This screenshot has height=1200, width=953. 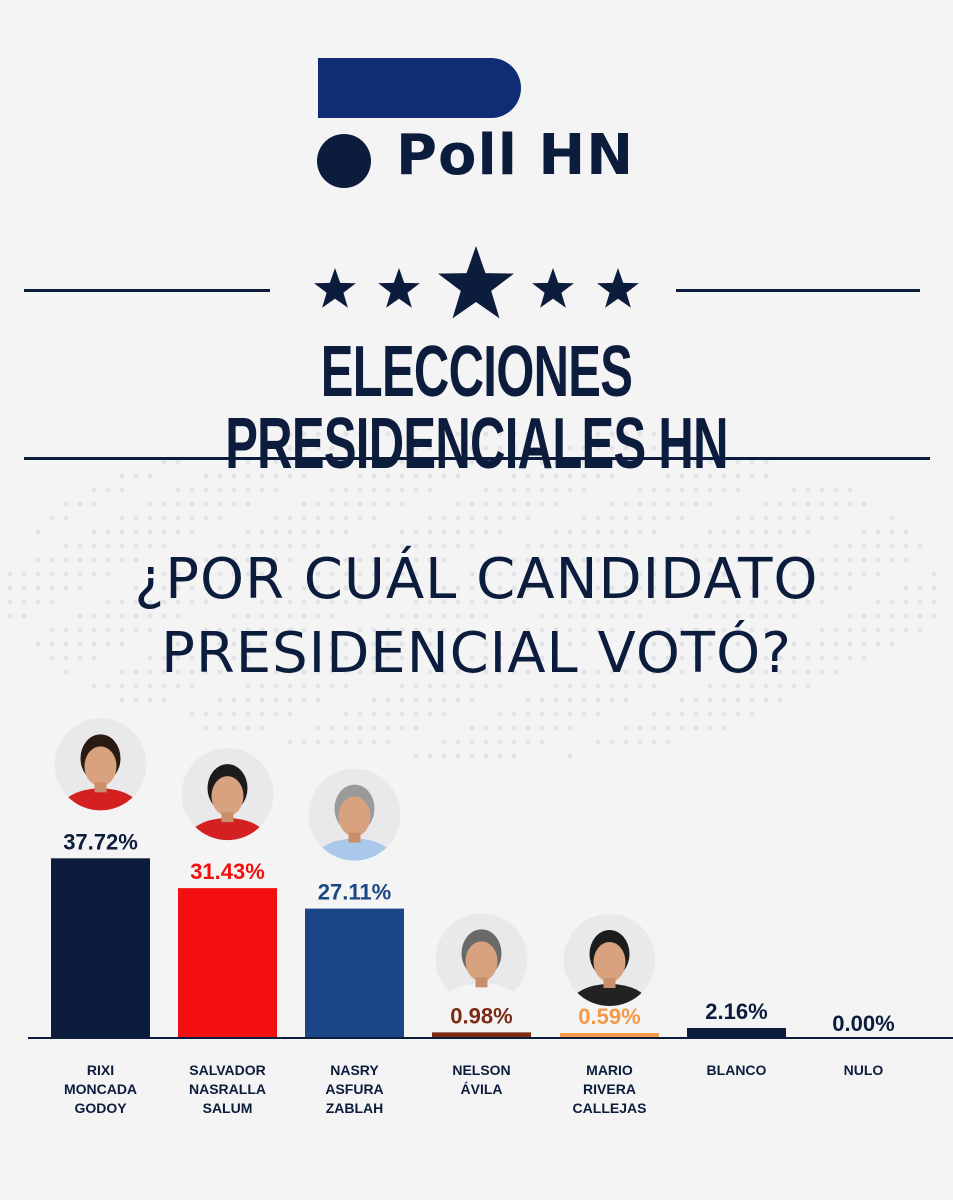 What do you see at coordinates (355, 1108) in the screenshot?
I see `category-label-3-line-3: ZABLAH` at bounding box center [355, 1108].